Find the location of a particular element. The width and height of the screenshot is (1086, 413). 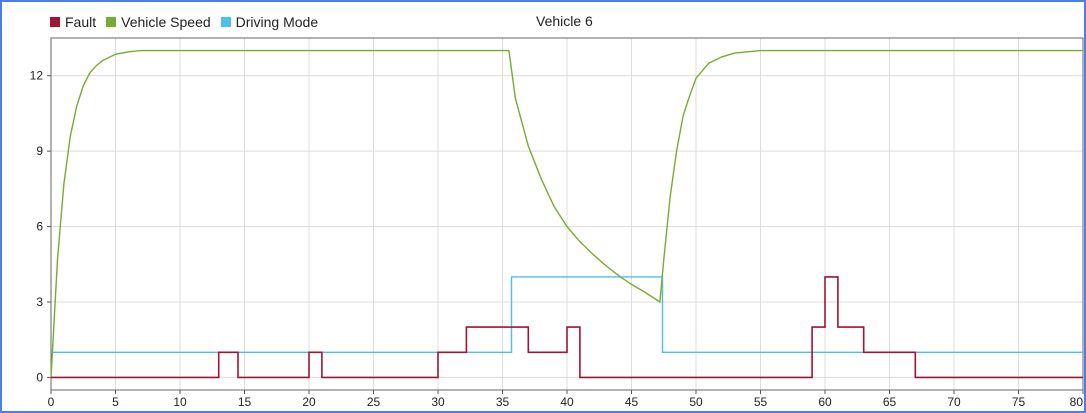

x-tick-label: 15 is located at coordinates (245, 402).